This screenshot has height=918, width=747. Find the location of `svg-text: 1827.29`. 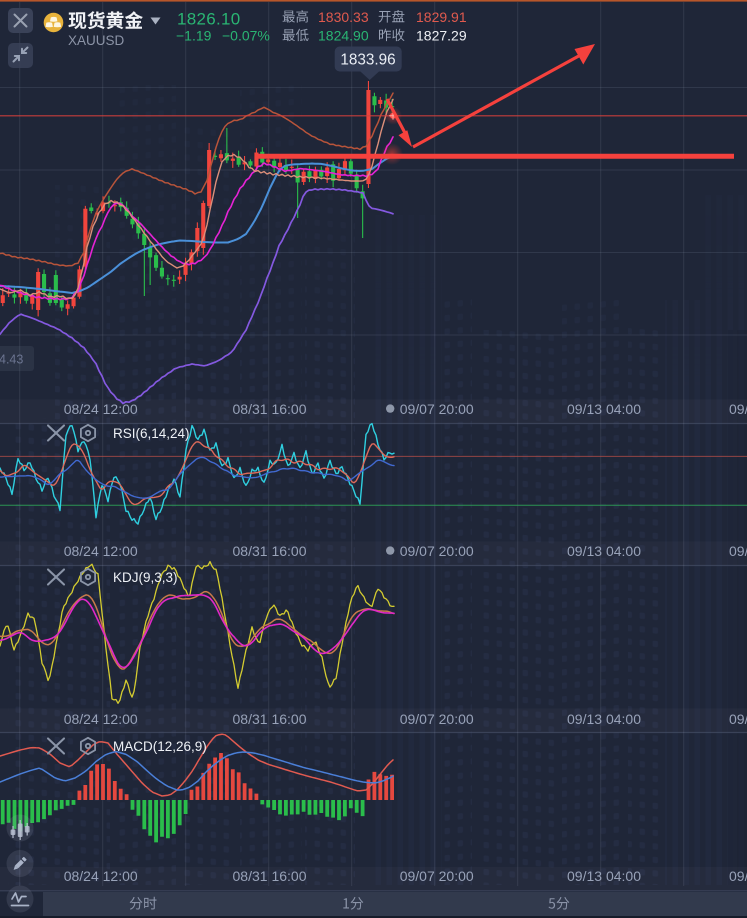

svg-text: 1827.29 is located at coordinates (441, 36).